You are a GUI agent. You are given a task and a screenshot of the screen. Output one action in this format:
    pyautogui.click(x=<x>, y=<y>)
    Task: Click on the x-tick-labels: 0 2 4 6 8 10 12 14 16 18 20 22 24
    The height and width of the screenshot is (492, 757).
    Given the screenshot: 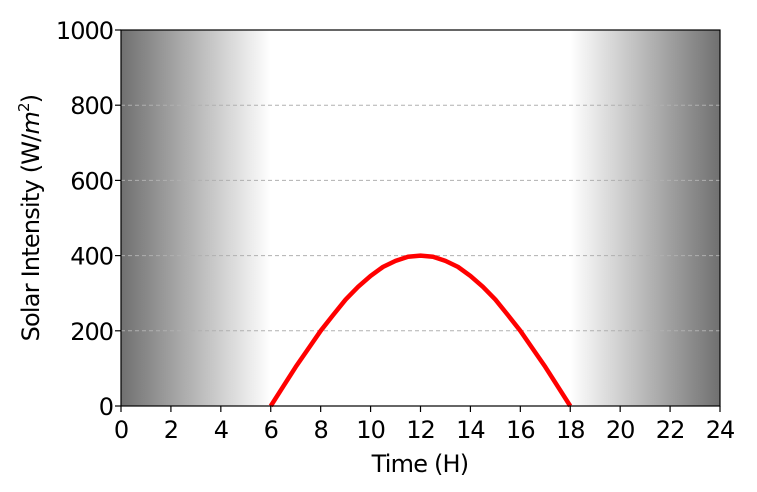 What is the action you would take?
    pyautogui.click(x=424, y=430)
    